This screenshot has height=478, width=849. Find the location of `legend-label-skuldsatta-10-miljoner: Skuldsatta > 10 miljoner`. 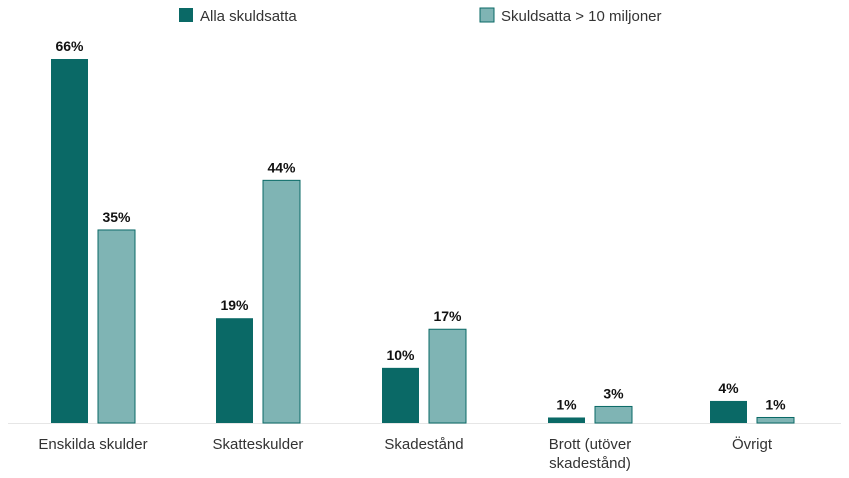

legend-label-skuldsatta-10-miljoner: Skuldsatta > 10 miljoner is located at coordinates (581, 16).